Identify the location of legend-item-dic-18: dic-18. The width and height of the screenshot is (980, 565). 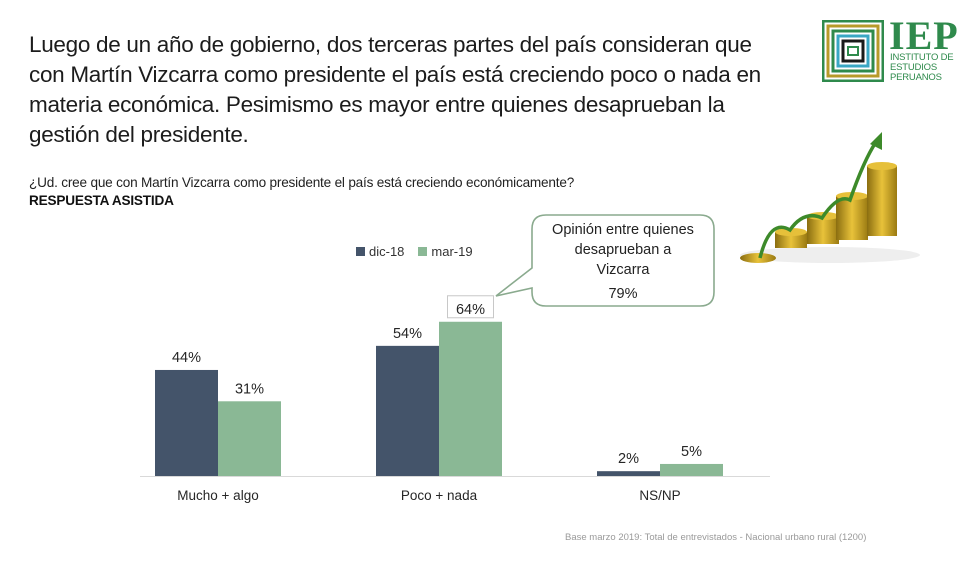
(380, 251).